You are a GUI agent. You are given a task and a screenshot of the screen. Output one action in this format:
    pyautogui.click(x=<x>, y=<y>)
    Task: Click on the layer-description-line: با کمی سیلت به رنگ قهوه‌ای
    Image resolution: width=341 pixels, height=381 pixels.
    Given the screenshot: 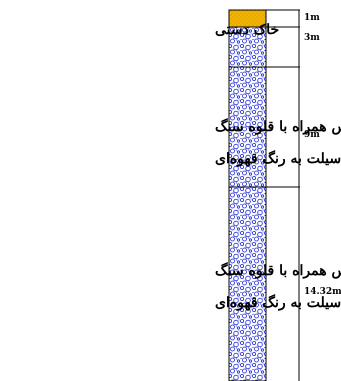 What is the action you would take?
    pyautogui.click(x=278, y=158)
    